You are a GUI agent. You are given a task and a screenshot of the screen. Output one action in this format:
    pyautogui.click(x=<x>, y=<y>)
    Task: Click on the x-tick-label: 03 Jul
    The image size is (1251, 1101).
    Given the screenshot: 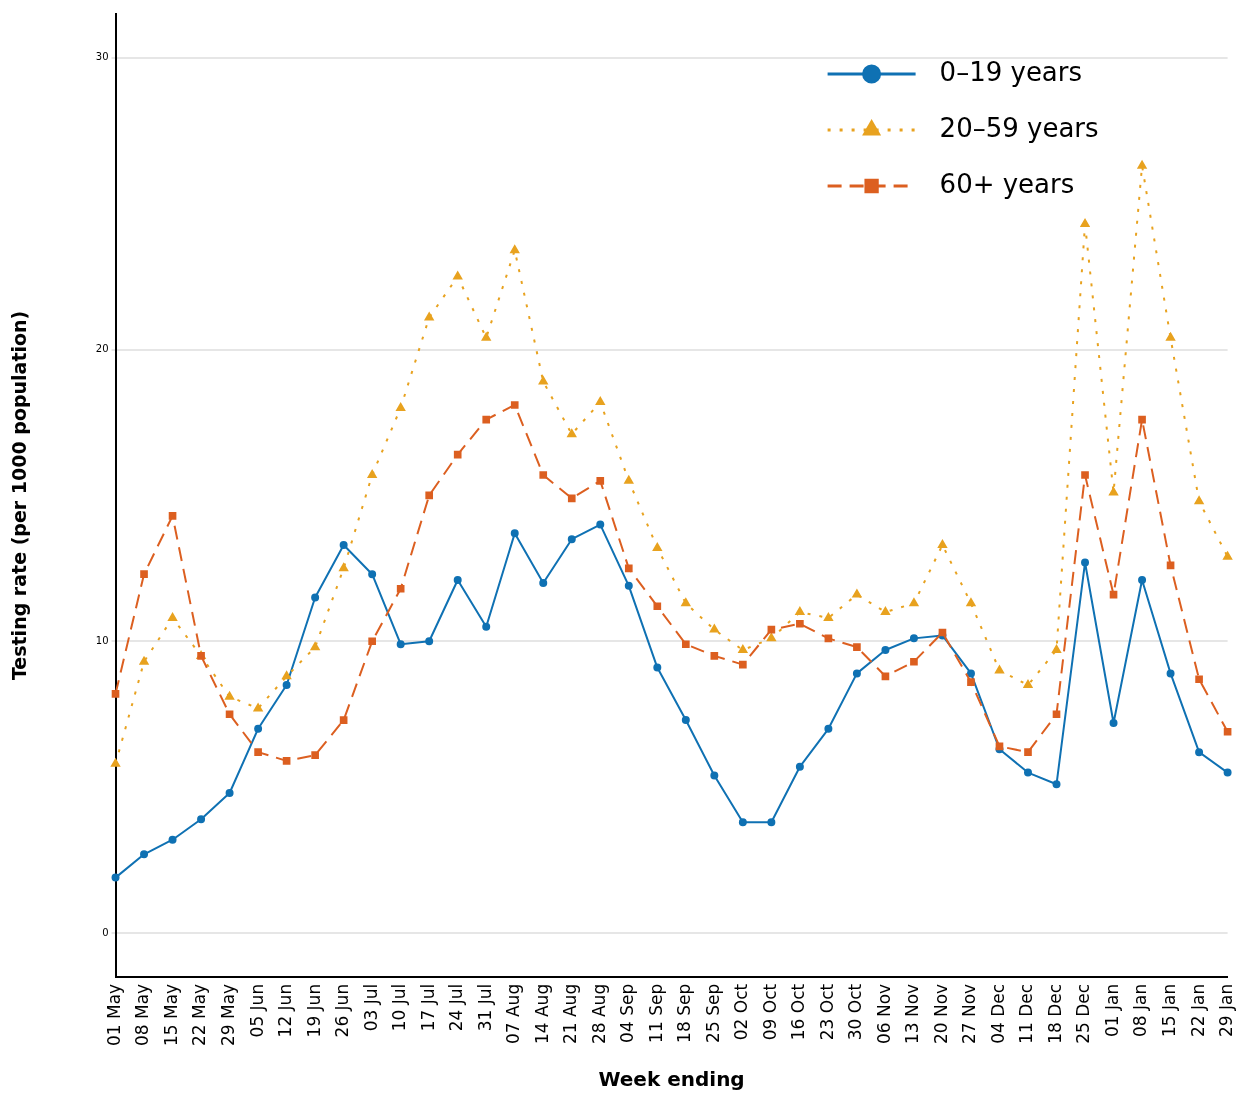 What is the action you would take?
    pyautogui.click(x=370, y=1007)
    